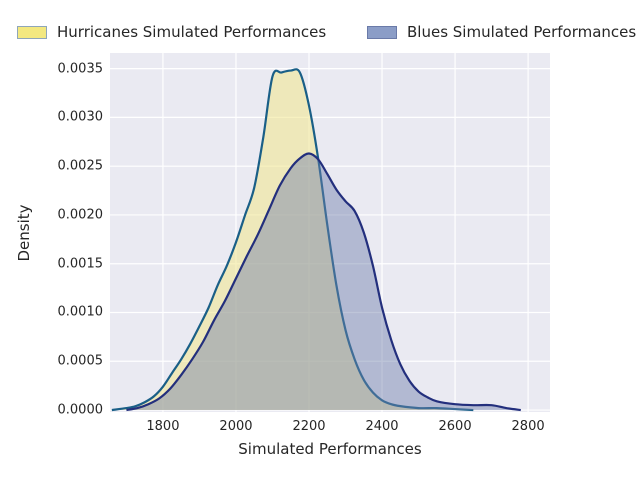  I want to click on y-tick-label: 0.0030, so click(80, 117).